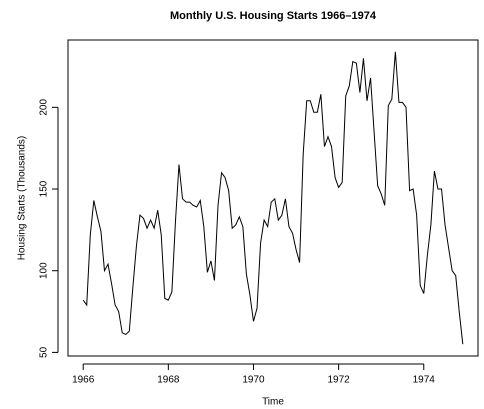 Image resolution: width=484 pixels, height=409 pixels. I want to click on y-tick-label: 150, so click(44, 188).